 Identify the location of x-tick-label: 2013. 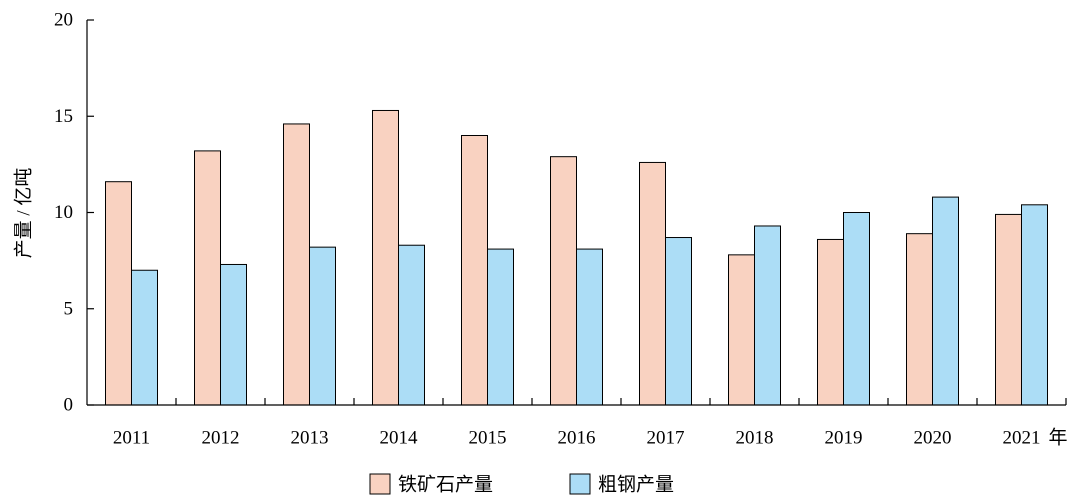
(310, 438).